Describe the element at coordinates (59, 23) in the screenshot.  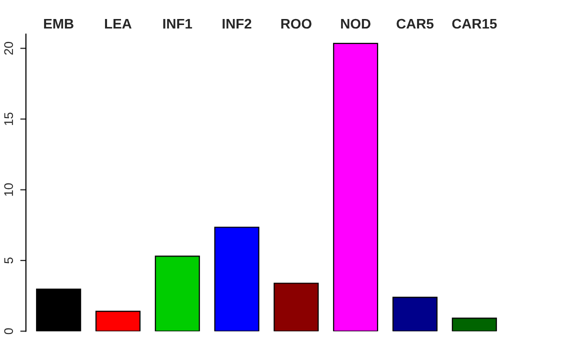
I see `x-tick-label: EMB` at that location.